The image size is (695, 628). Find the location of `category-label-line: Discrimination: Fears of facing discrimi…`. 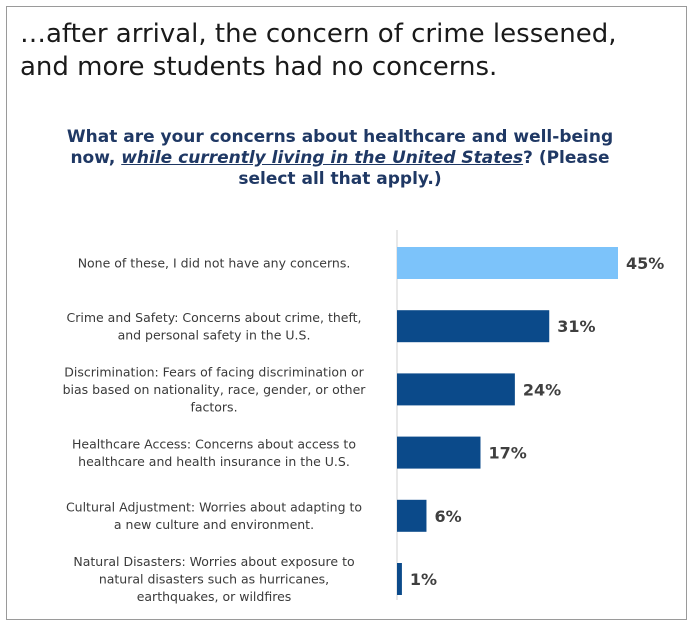

category-label-line: Discrimination: Fears of facing discrimi… is located at coordinates (214, 371).